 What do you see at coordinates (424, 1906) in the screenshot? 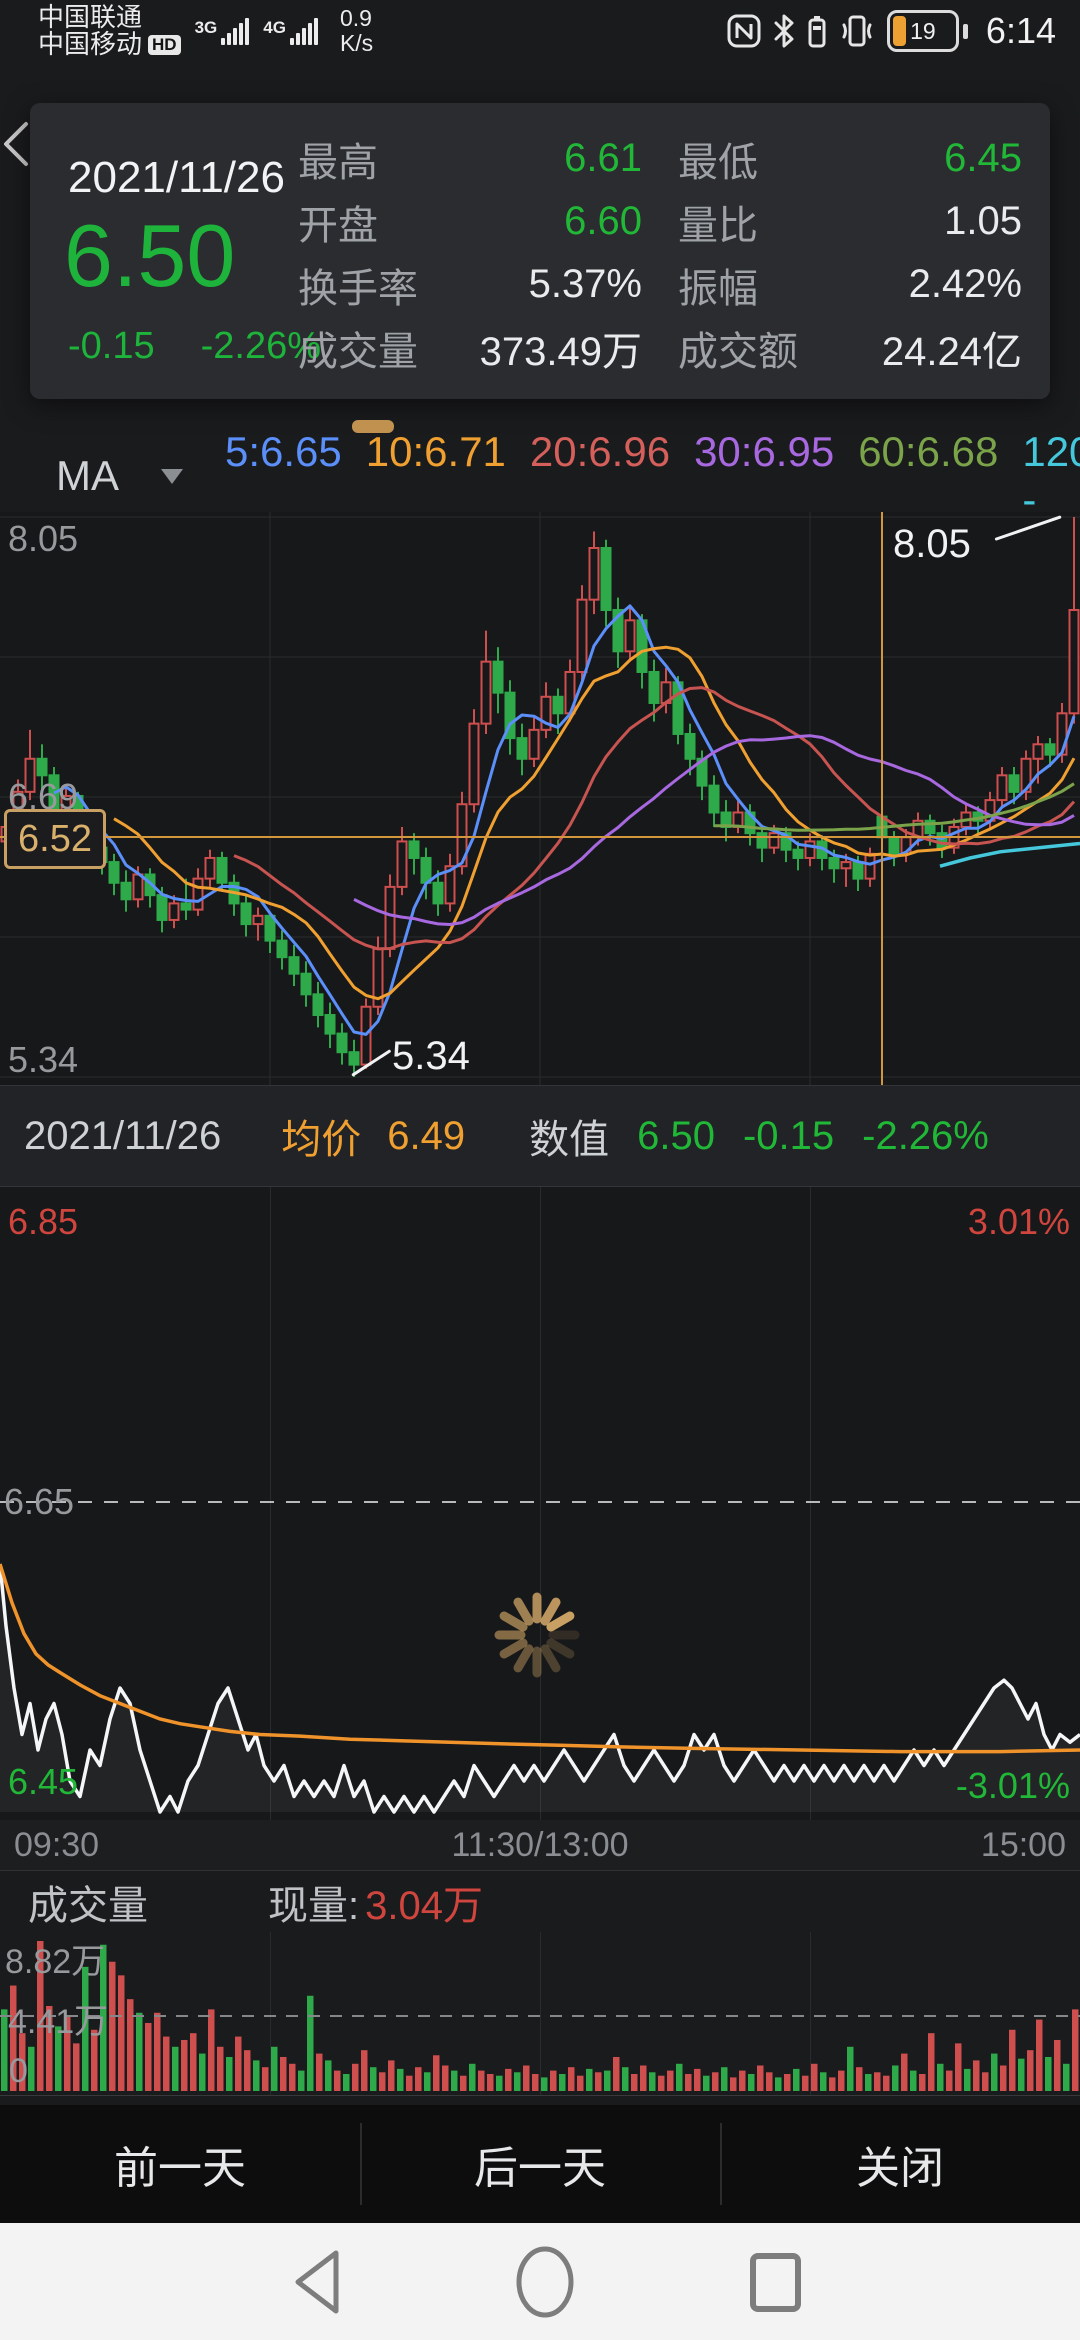
I see `current-volume-value: 3.04万` at bounding box center [424, 1906].